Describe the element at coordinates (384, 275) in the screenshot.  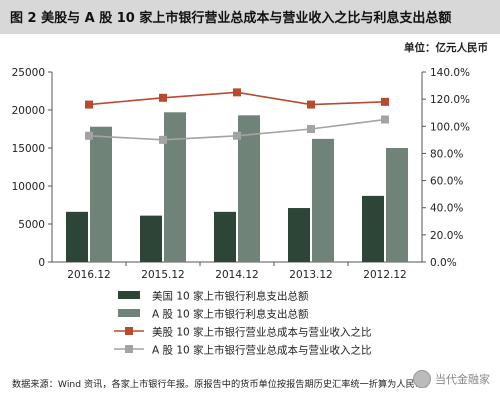
I see `x-tick-label: 2012.12` at that location.